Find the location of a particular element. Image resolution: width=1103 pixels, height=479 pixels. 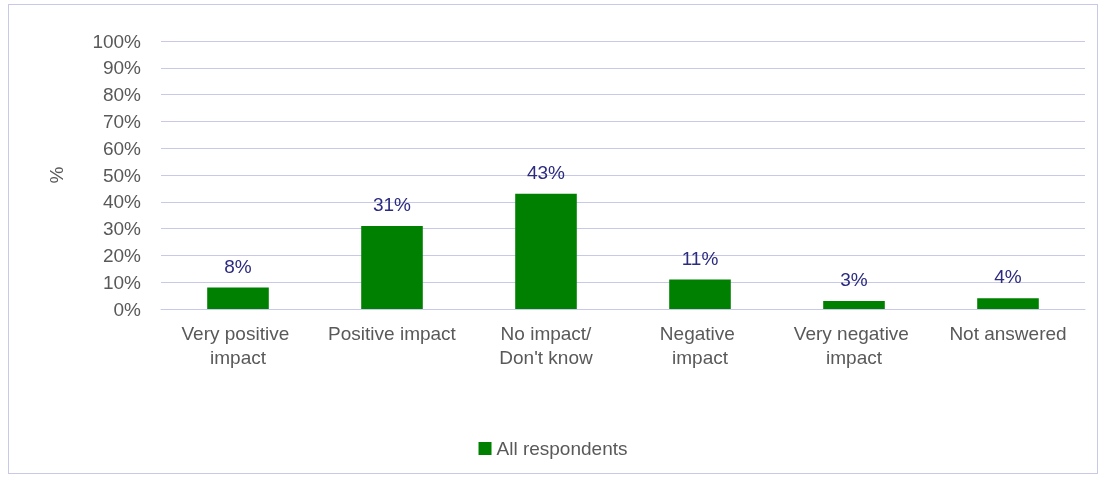

x-tick-label: Negative impact is located at coordinates (700, 345).